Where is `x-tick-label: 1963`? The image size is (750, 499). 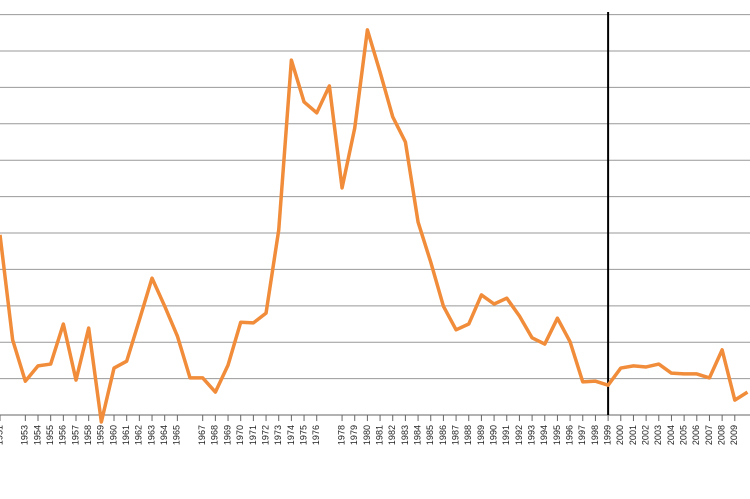
x-tick-label: 1963 is located at coordinates (151, 435).